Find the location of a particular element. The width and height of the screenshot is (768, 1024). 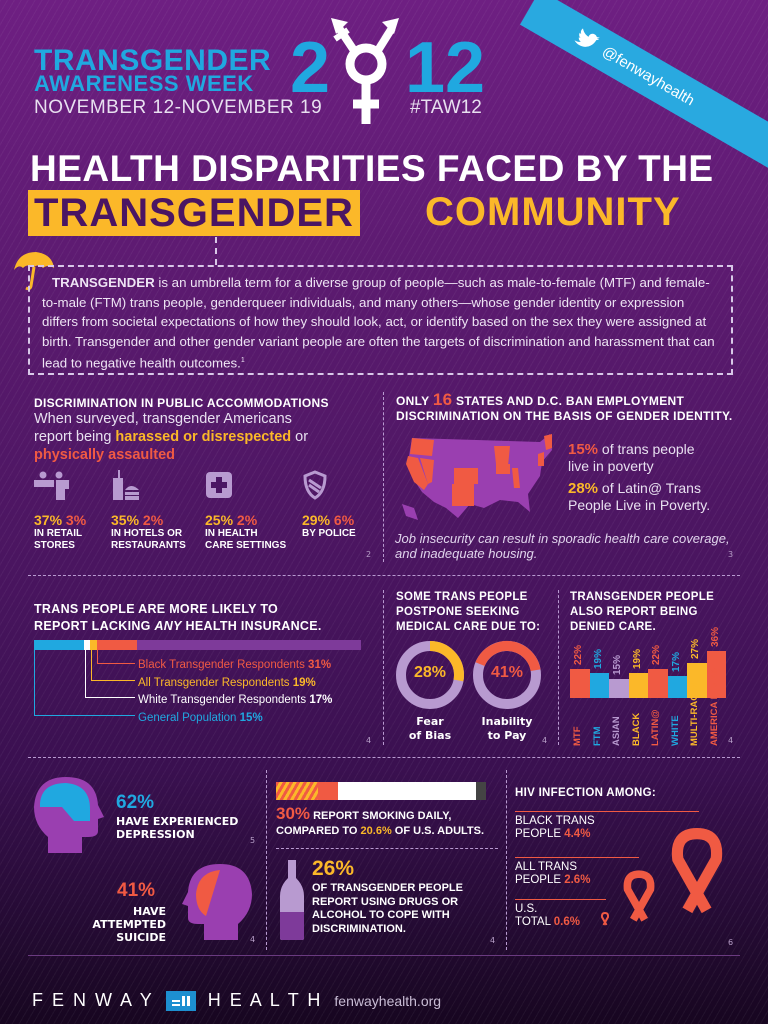

fear-of-bias-donut is located at coordinates (430, 675).